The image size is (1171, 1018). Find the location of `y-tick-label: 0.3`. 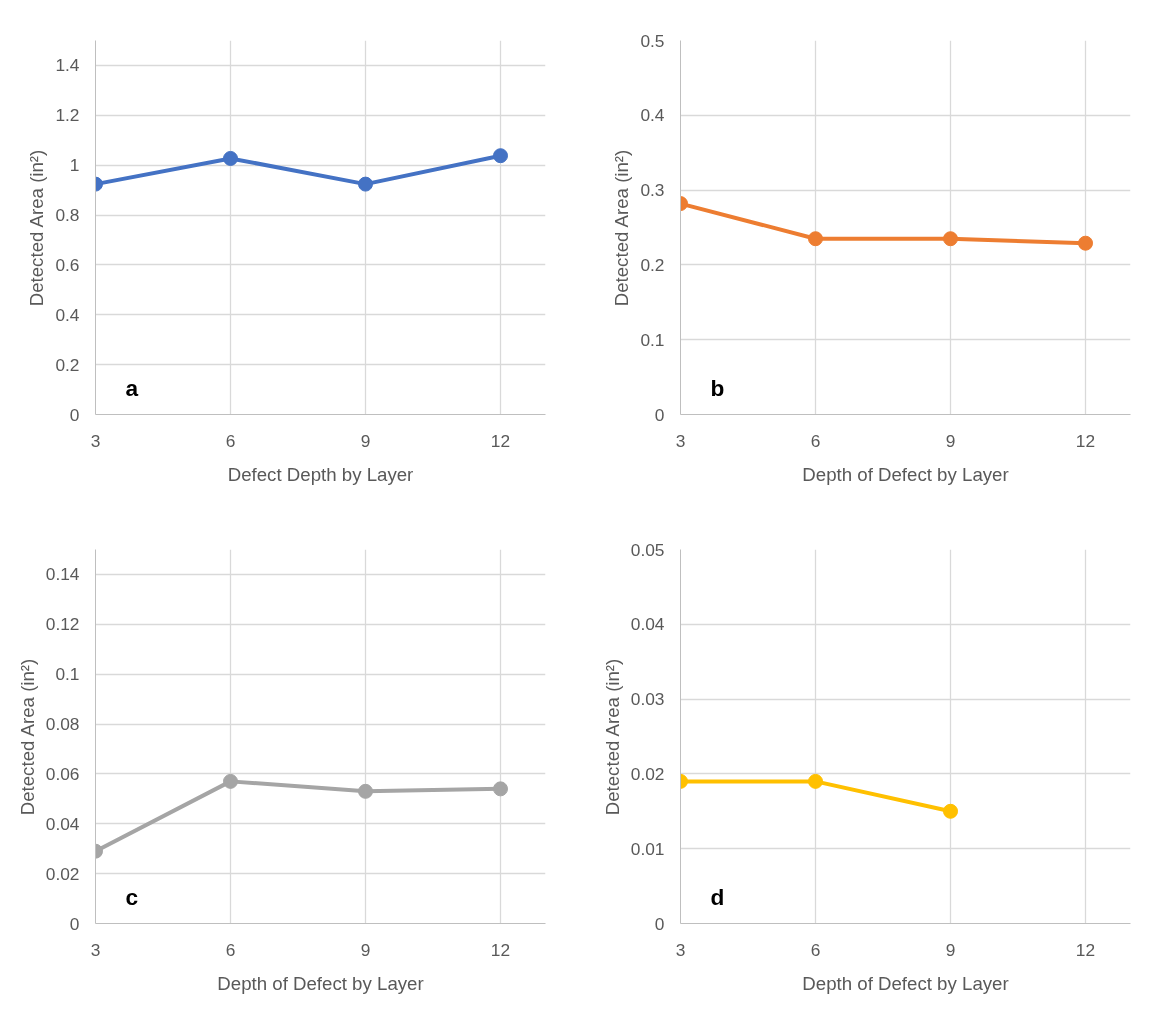

y-tick-label: 0.3 is located at coordinates (652, 190).